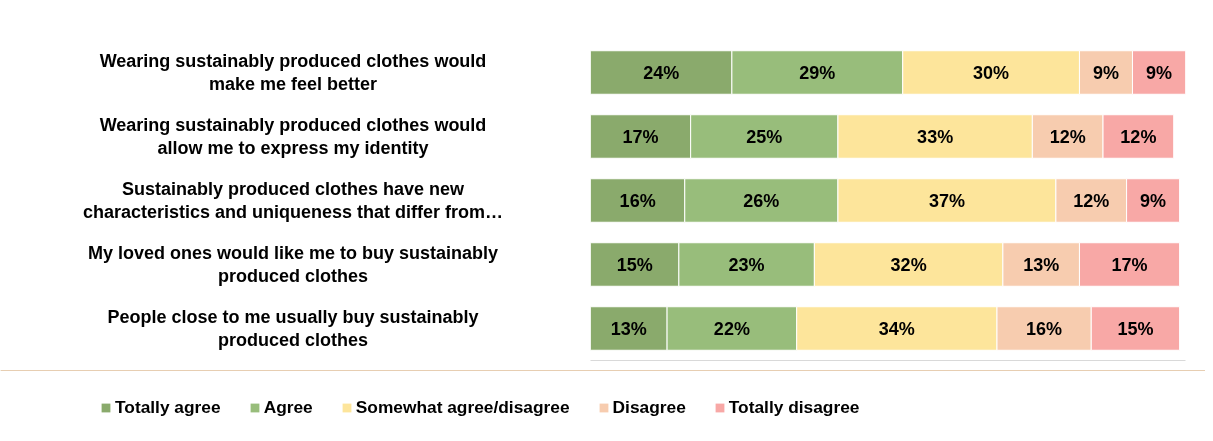  I want to click on data-label: 26%, so click(761, 200).